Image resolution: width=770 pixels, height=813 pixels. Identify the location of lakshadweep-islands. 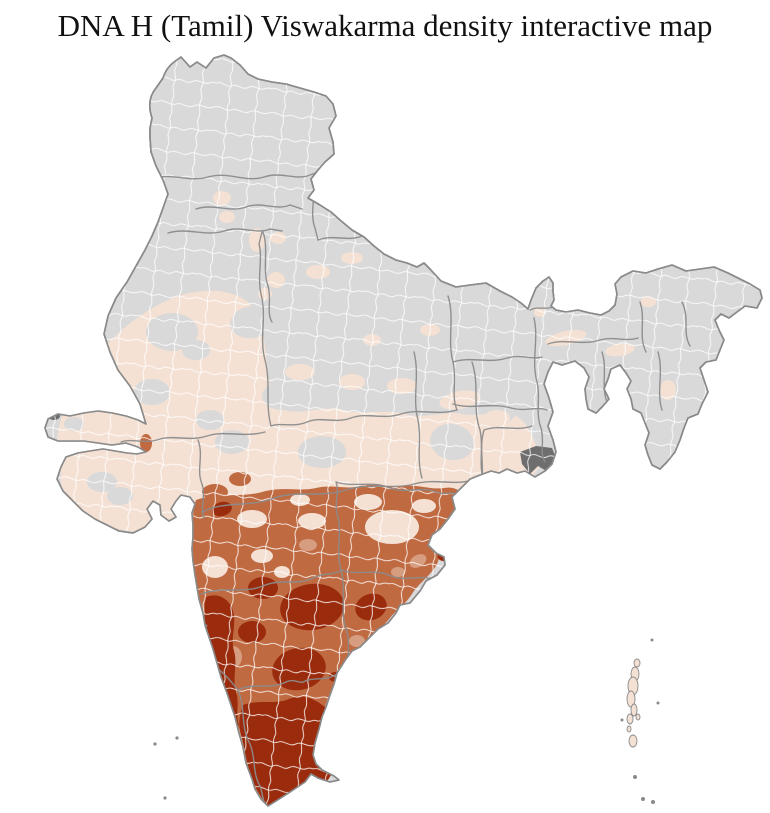
(166, 768).